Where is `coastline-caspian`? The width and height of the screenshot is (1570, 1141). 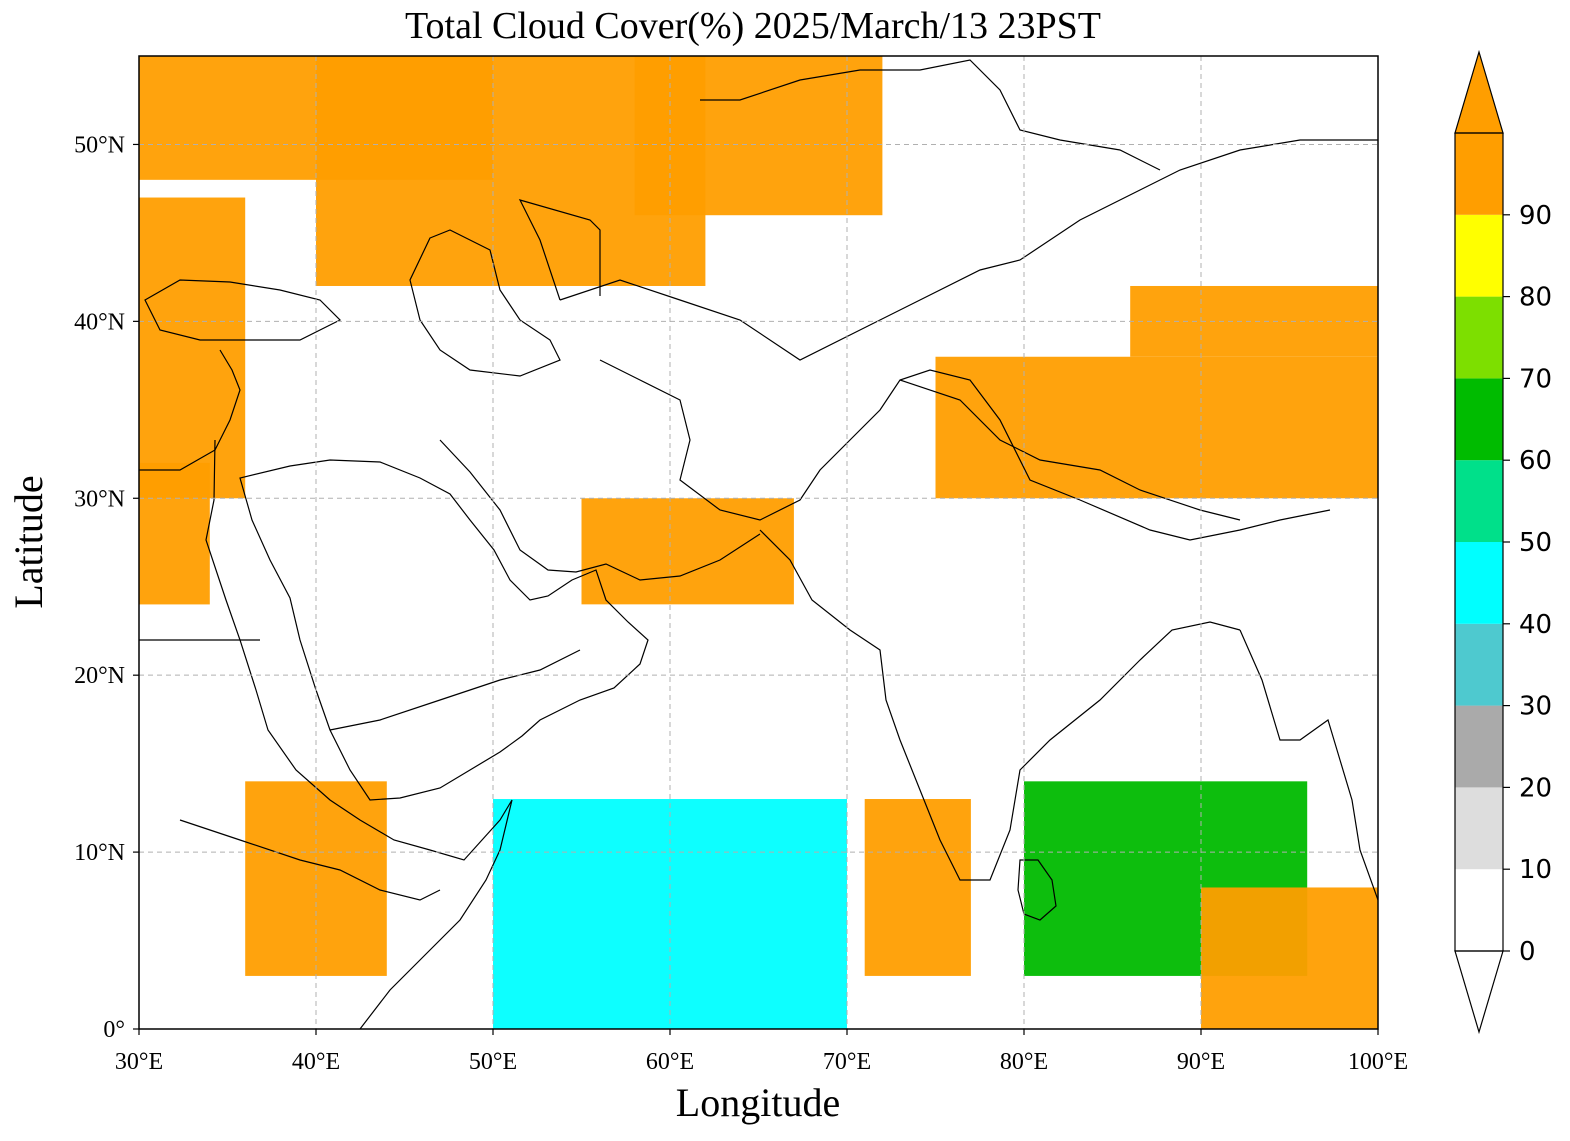 coastline-caspian is located at coordinates (485, 303).